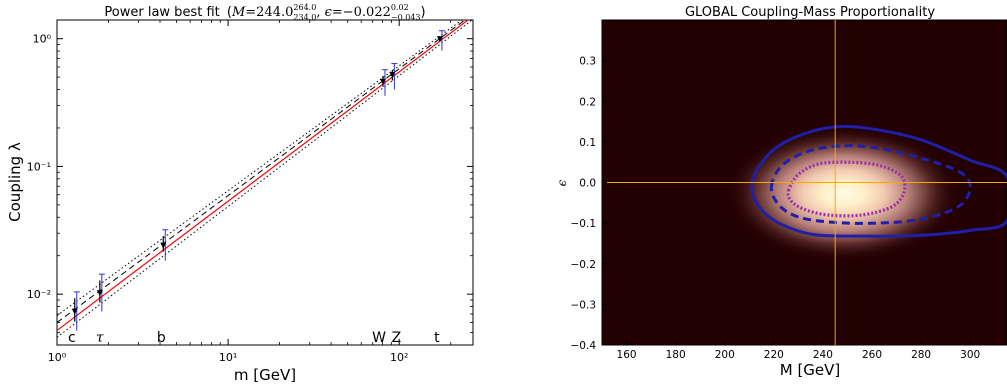  I want to click on marker-tau, so click(99, 293).